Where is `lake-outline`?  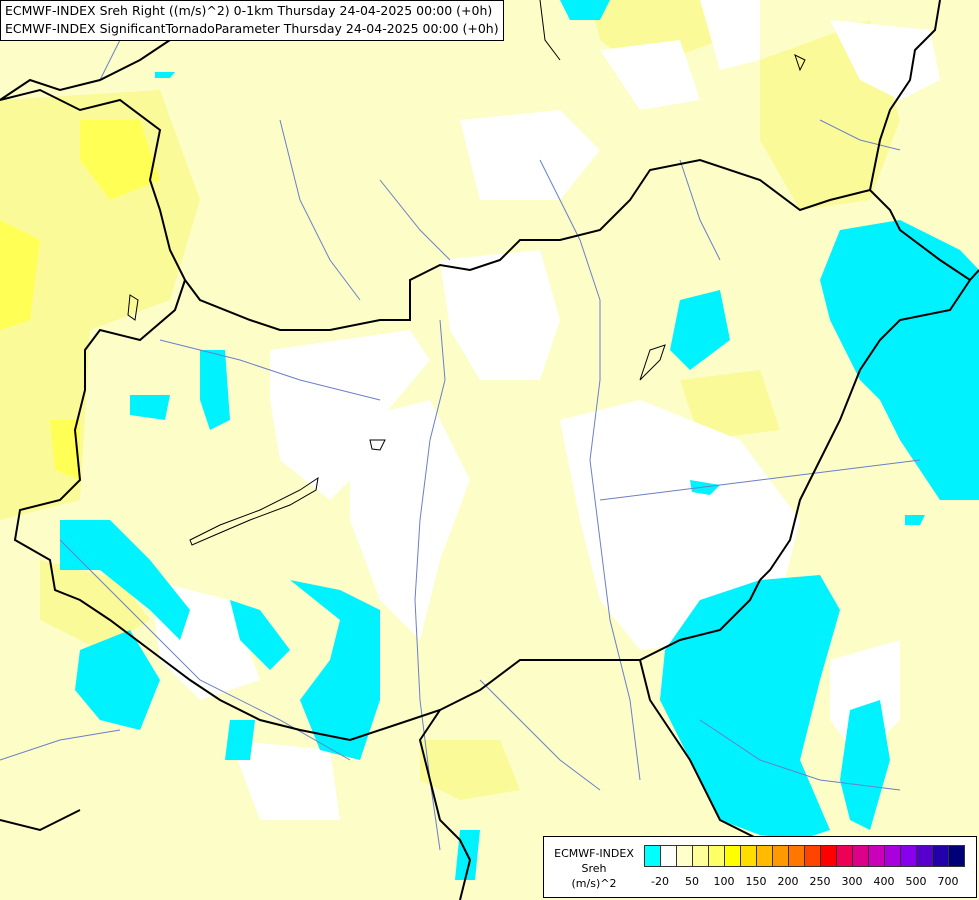 lake-outline is located at coordinates (254, 511).